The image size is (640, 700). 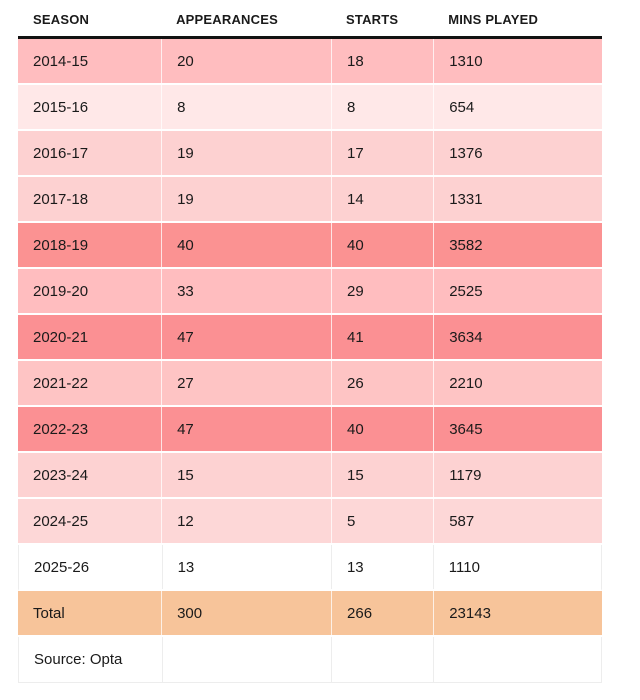 What do you see at coordinates (61, 291) in the screenshot?
I see `season-cell: 2019-20` at bounding box center [61, 291].